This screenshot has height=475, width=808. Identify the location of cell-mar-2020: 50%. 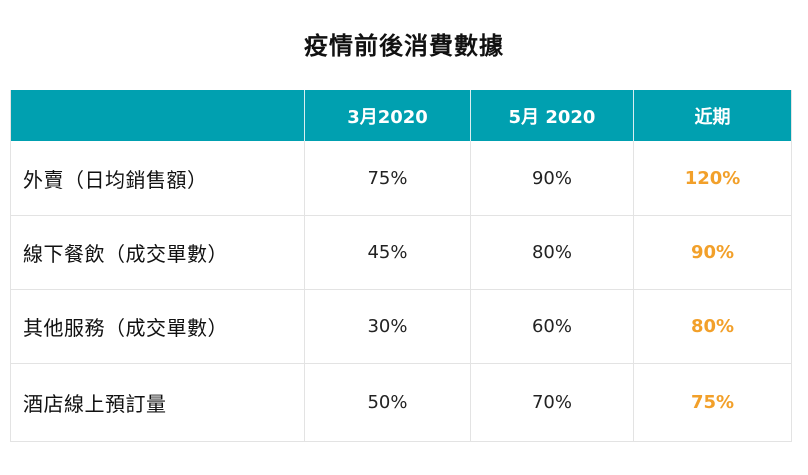
(387, 402).